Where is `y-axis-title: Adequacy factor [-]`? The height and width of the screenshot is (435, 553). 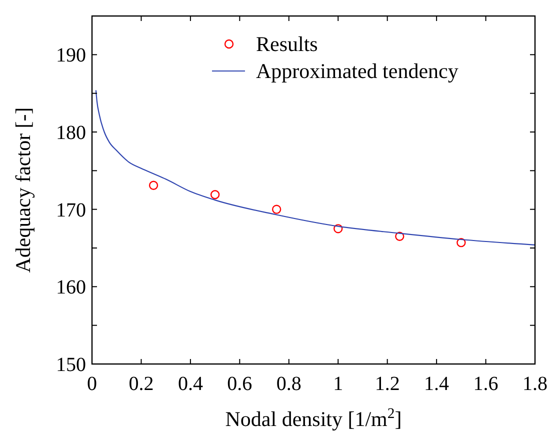 y-axis-title: Adequacy factor [-] is located at coordinates (23, 190).